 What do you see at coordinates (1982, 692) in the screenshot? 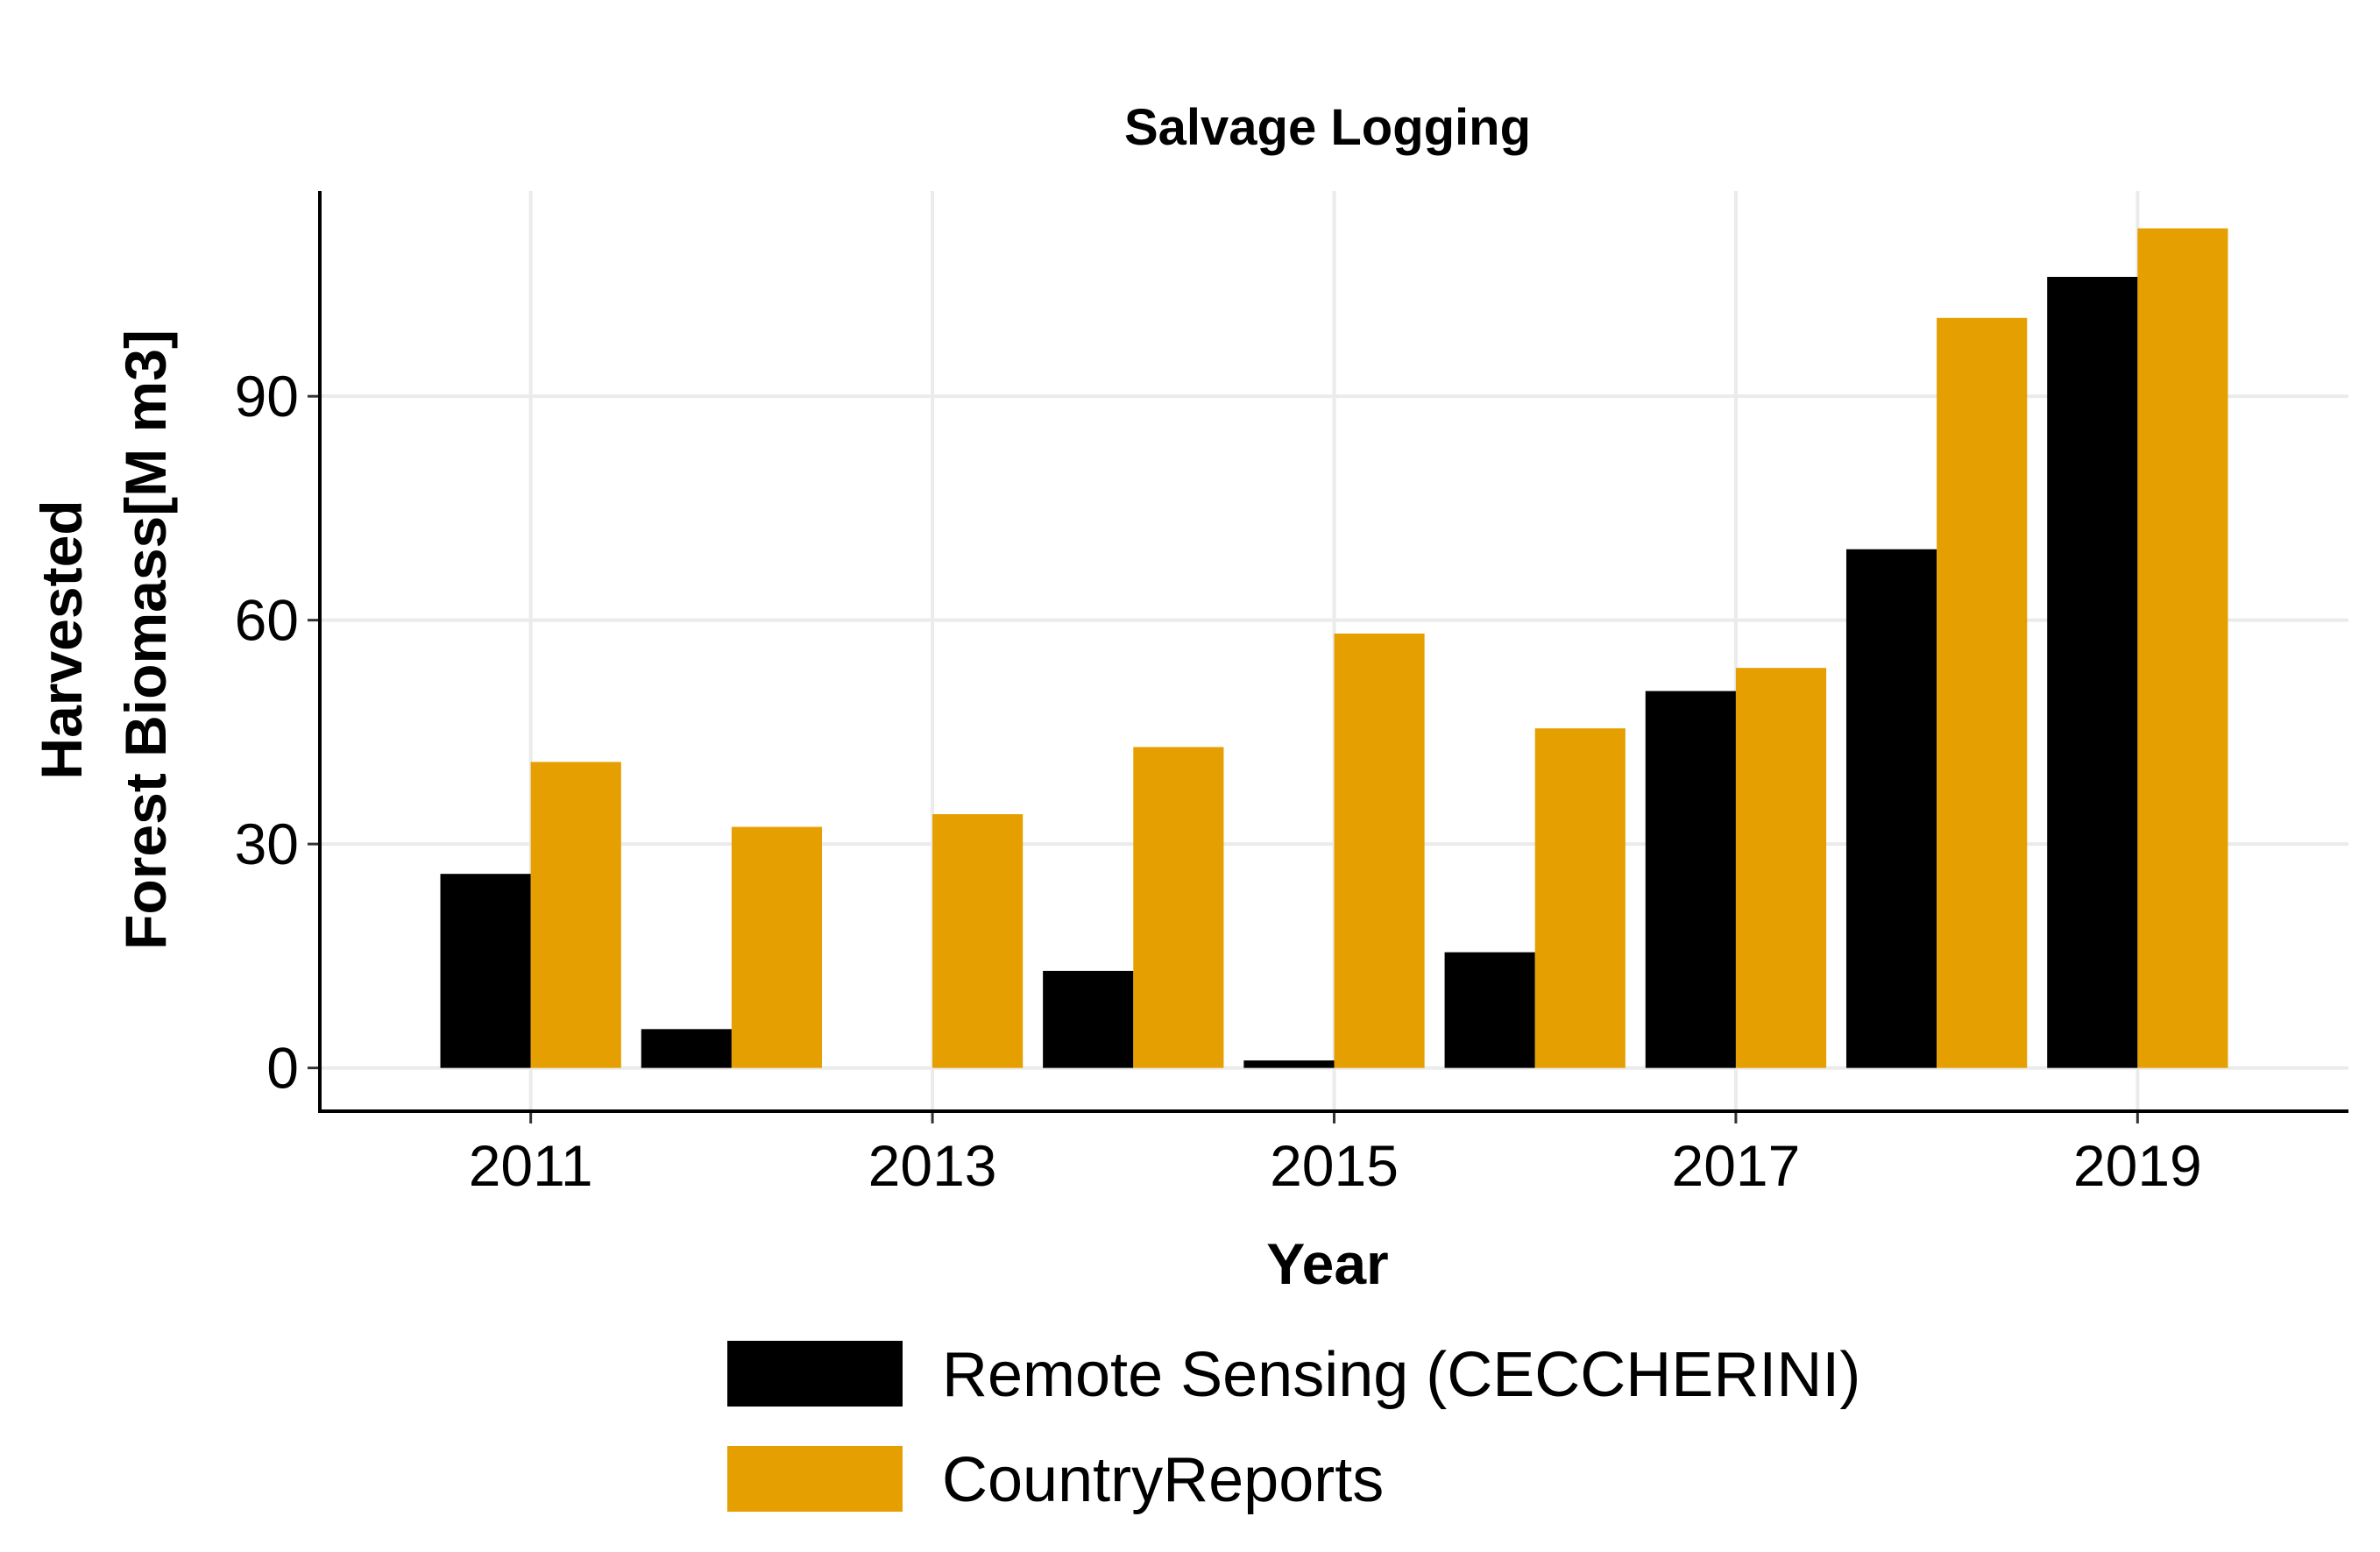
I see `bar-country-reports-2018` at bounding box center [1982, 692].